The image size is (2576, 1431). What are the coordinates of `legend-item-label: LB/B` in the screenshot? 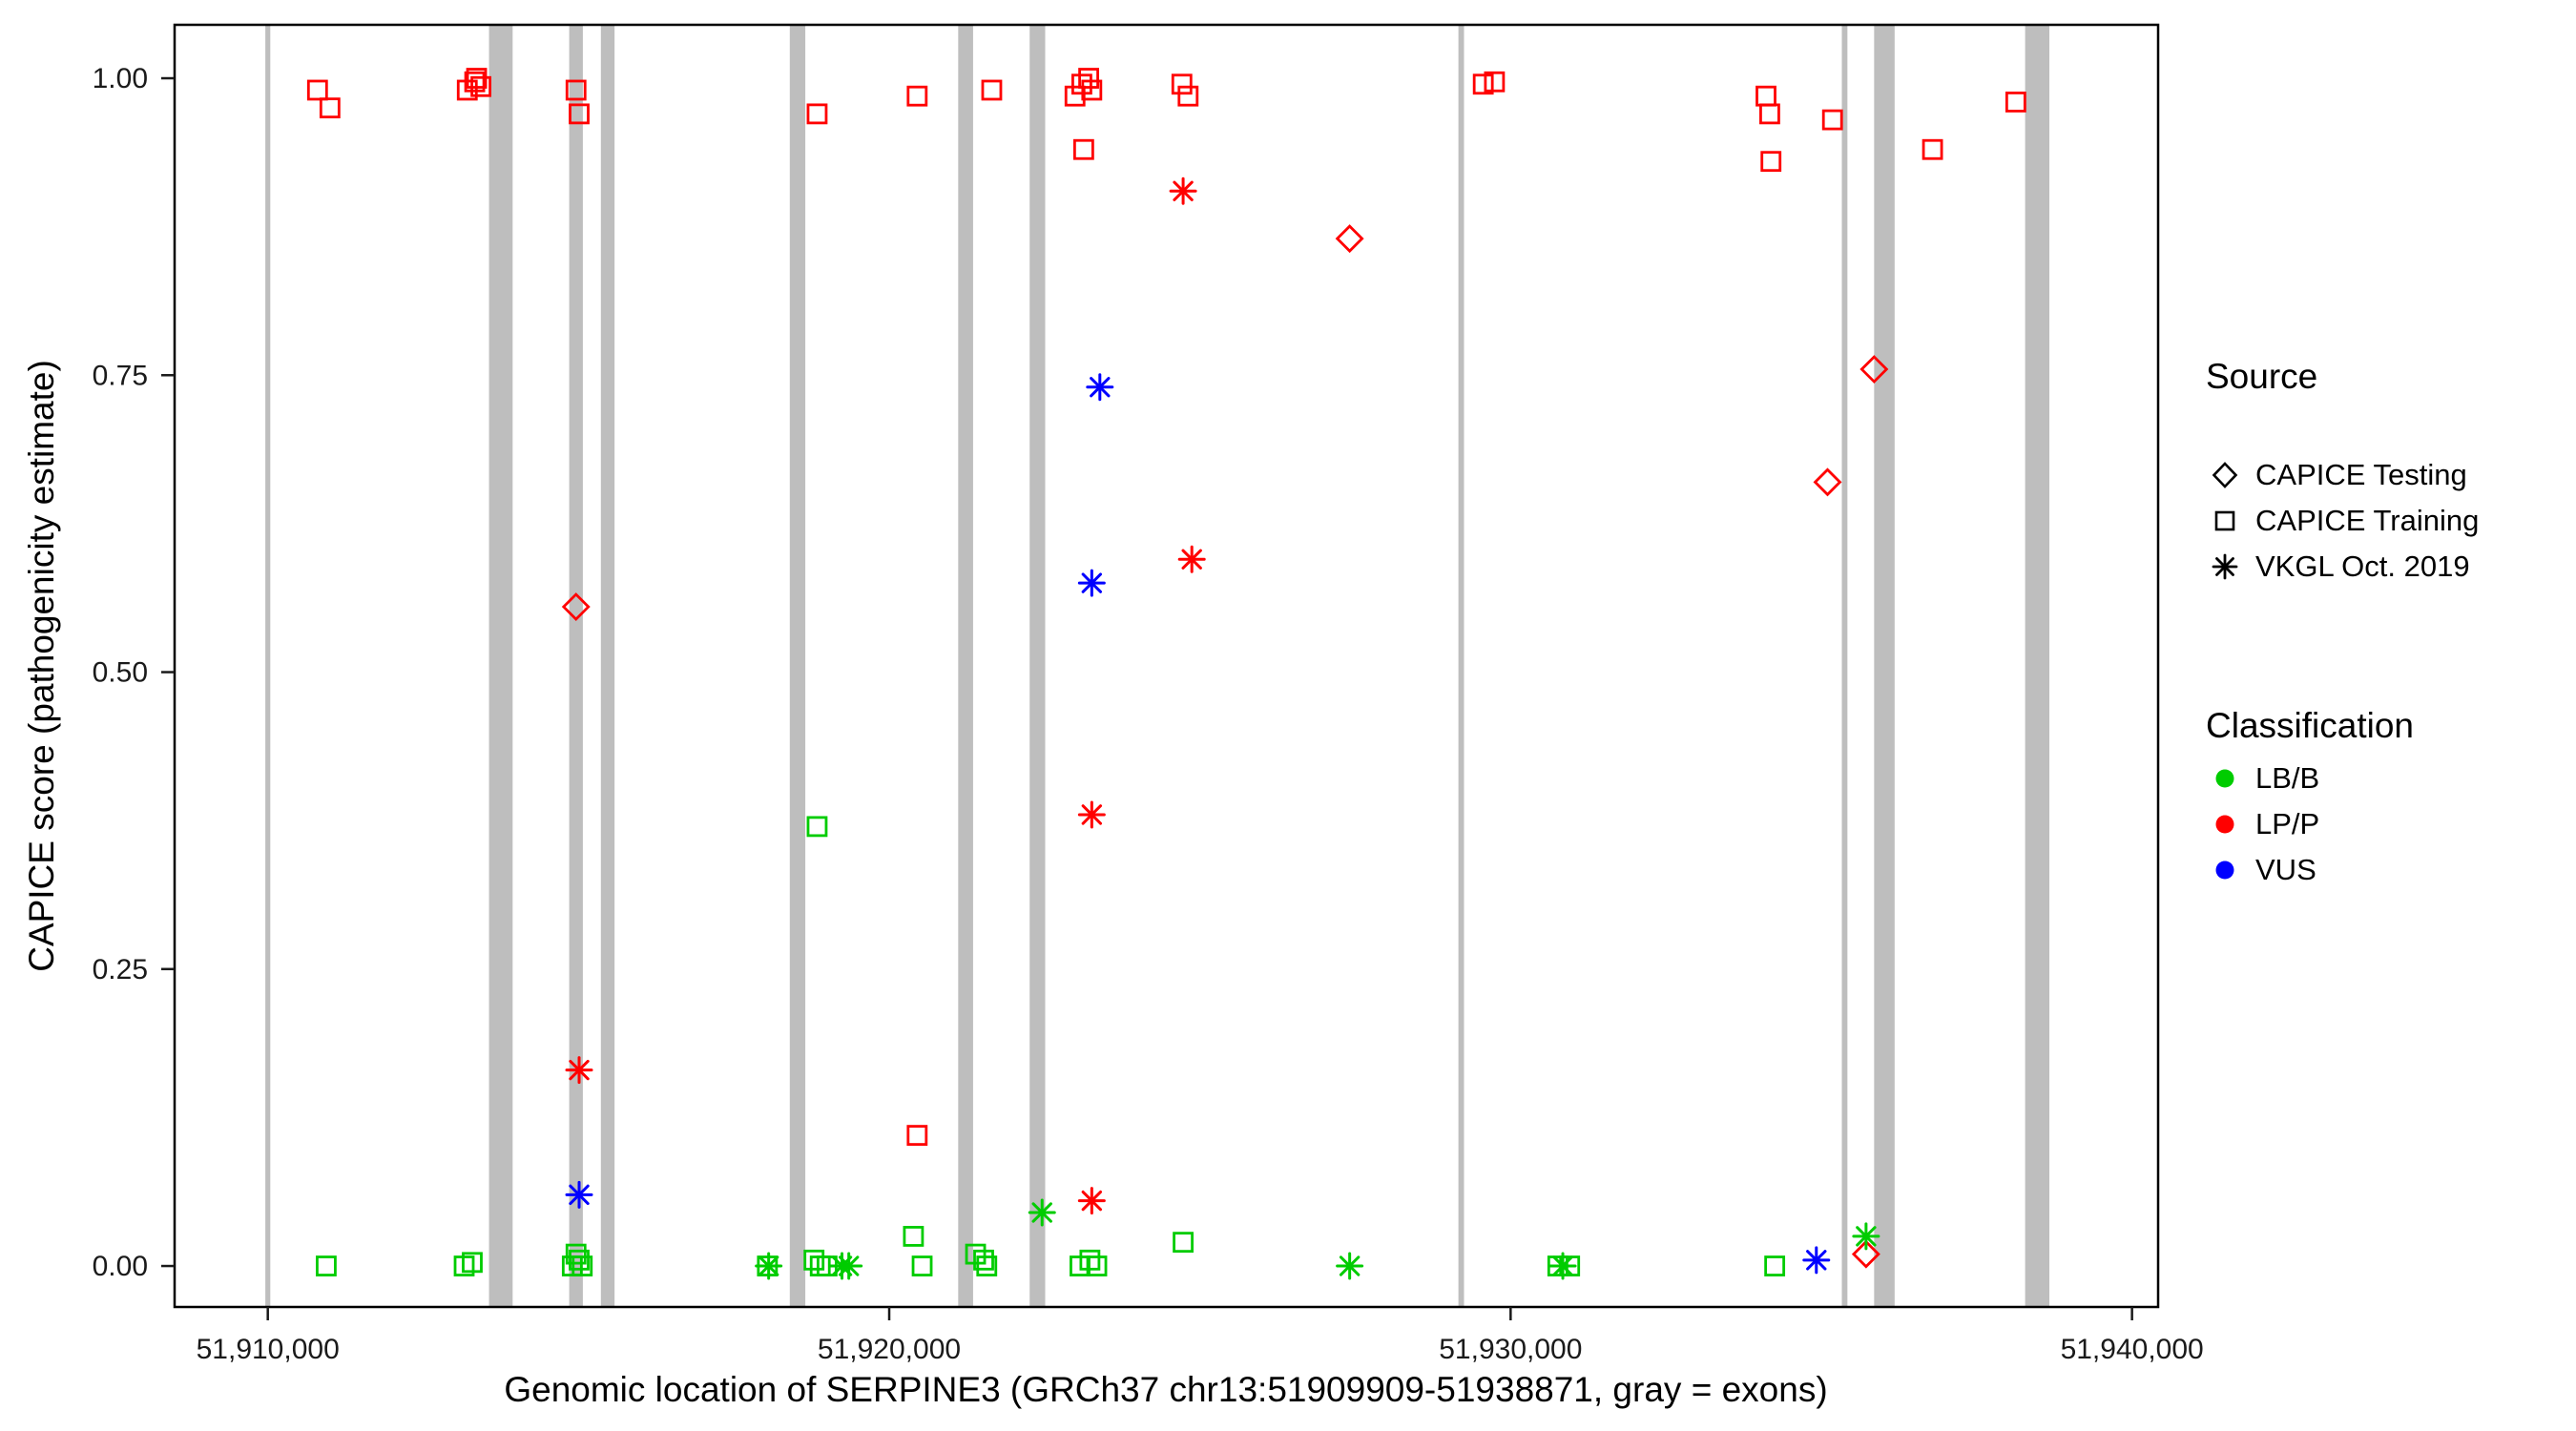 It's located at (2287, 778).